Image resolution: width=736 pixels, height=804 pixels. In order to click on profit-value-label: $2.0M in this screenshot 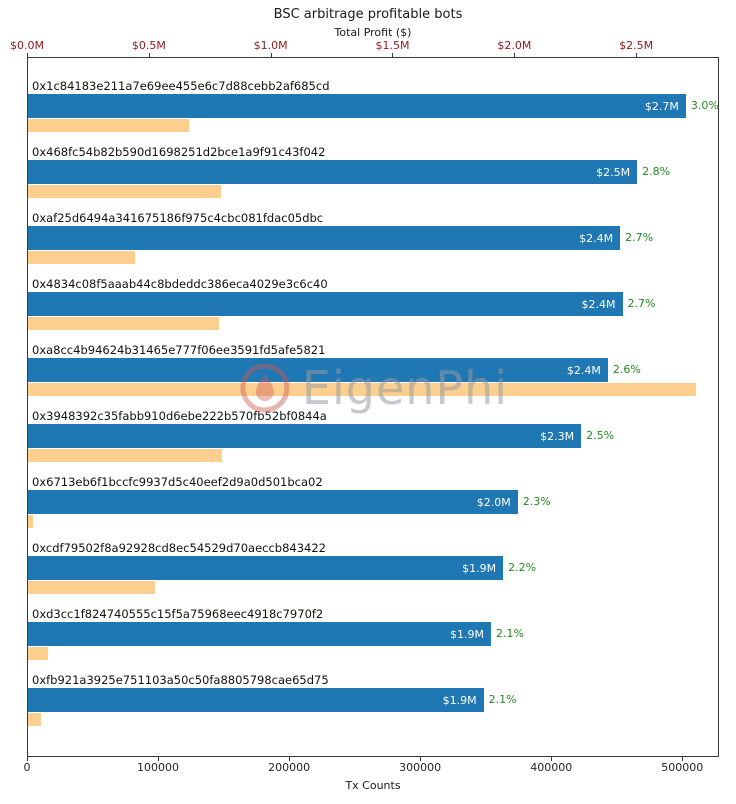, I will do `click(493, 502)`.